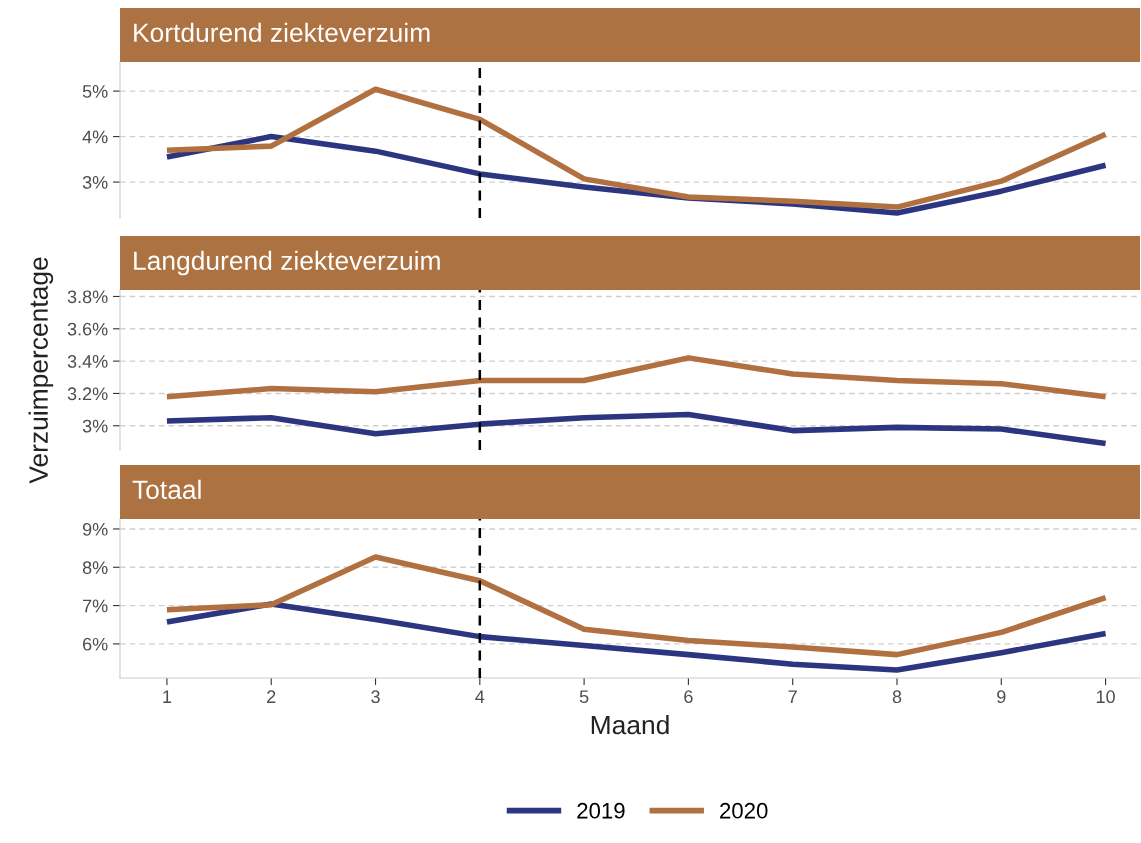 This screenshot has height=843, width=1141. Describe the element at coordinates (1001, 697) in the screenshot. I see `x-tick-label: 9` at that location.